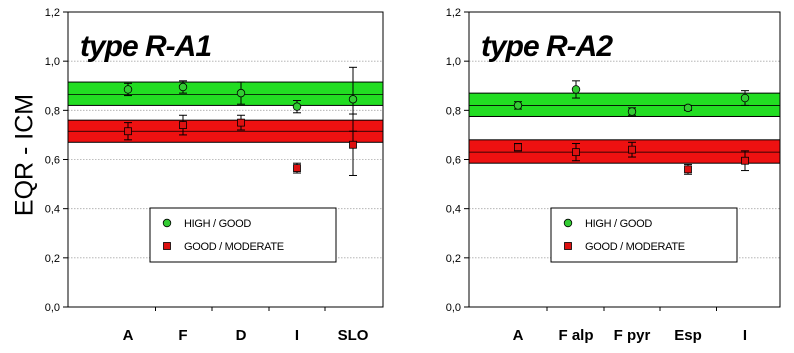  What do you see at coordinates (241, 335) in the screenshot?
I see `x-category-label: D` at bounding box center [241, 335].